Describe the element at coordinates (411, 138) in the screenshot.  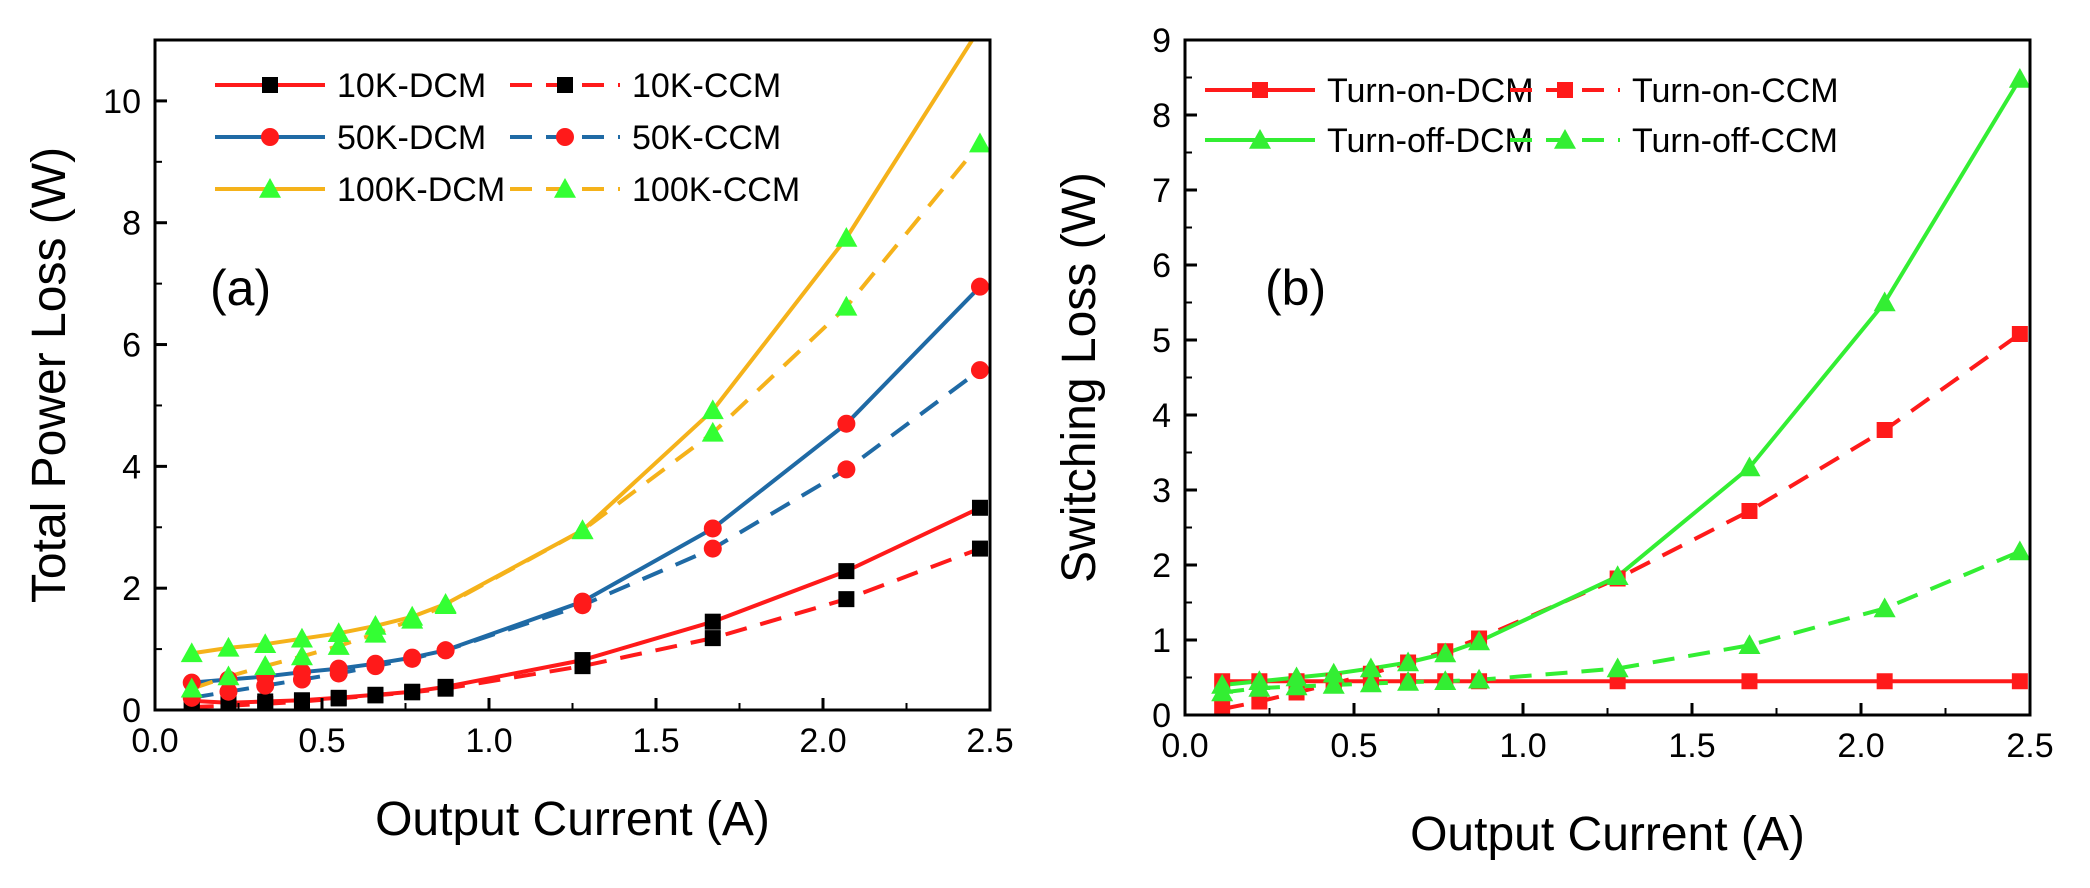
I see `panel-a-legend-label-2: 50K-DCM` at that location.